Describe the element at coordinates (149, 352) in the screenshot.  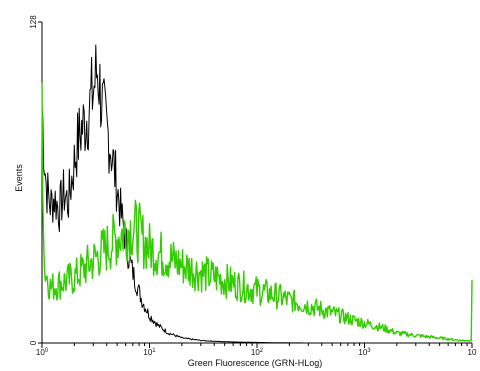
I see `x-tick-label: 101` at that location.